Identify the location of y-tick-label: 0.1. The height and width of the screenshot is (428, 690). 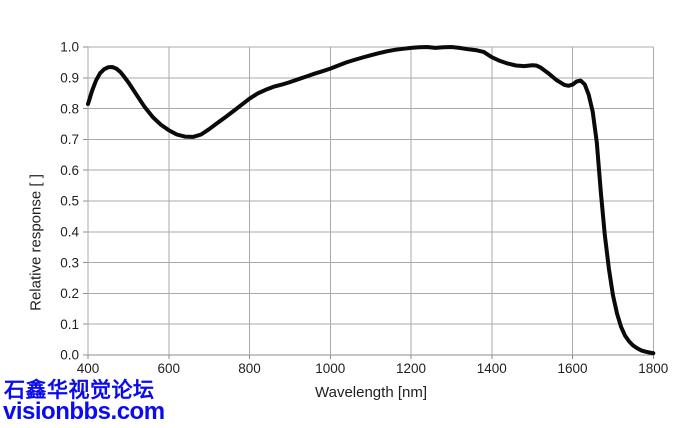
(69, 324).